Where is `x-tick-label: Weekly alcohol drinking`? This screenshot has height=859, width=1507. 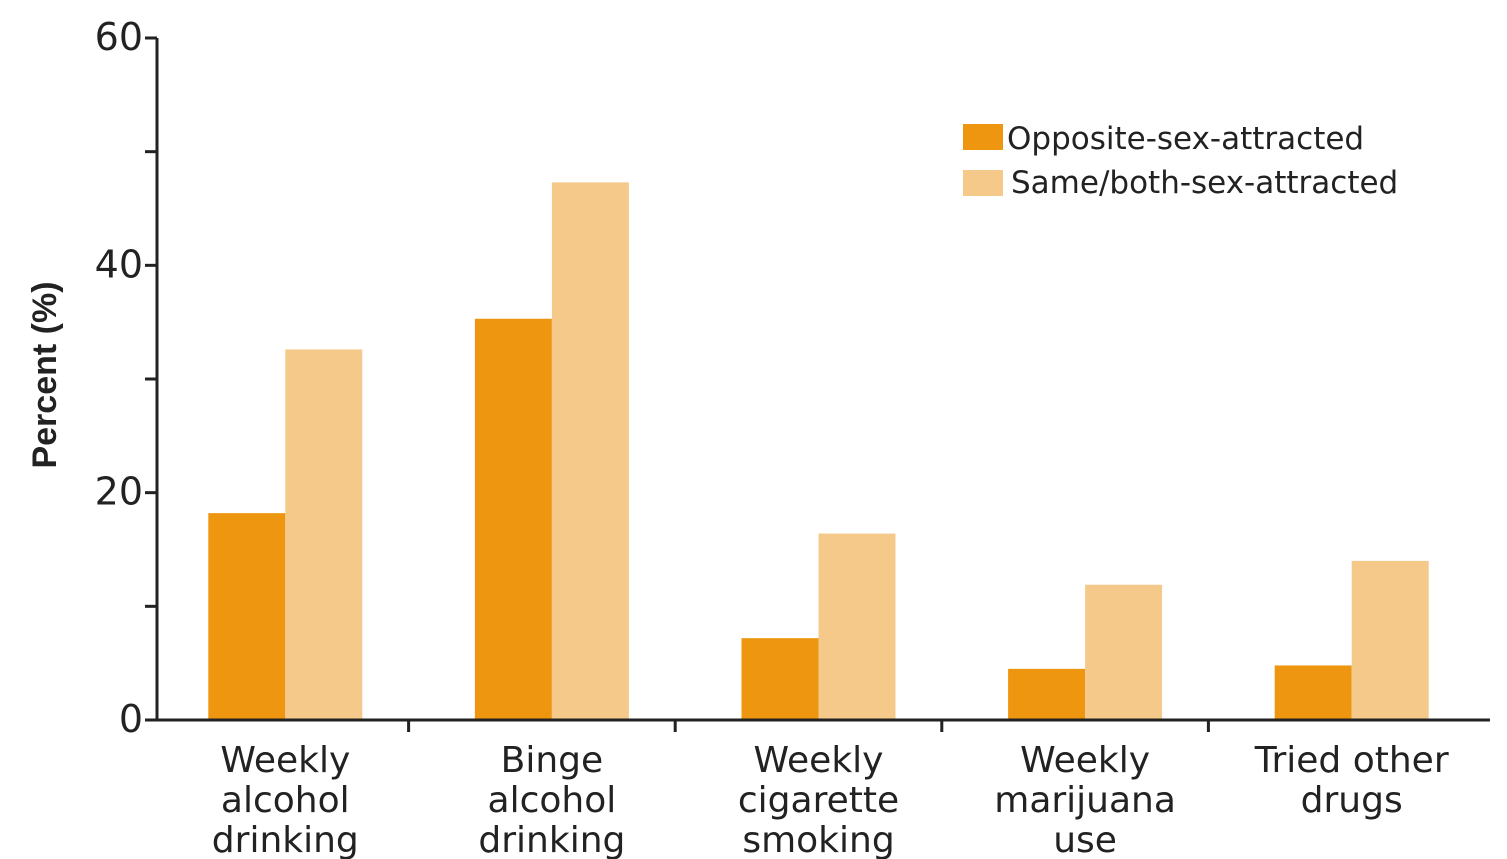 x-tick-label: Weekly alcohol drinking is located at coordinates (285, 799).